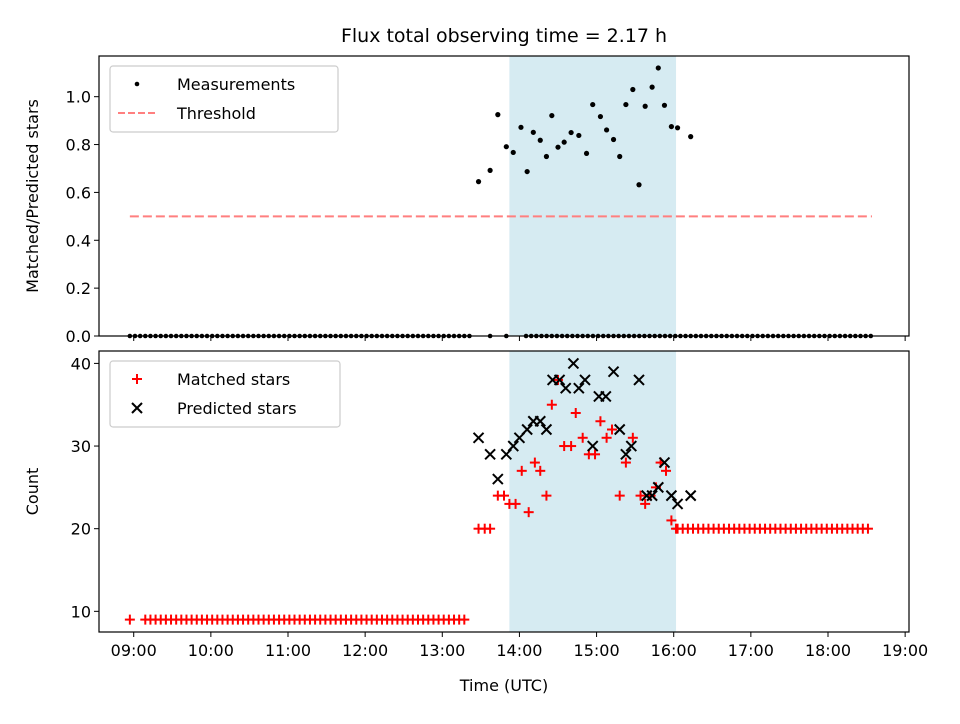 The image size is (960, 724). Describe the element at coordinates (288, 650) in the screenshot. I see `x-tick-label: 11:00` at that location.